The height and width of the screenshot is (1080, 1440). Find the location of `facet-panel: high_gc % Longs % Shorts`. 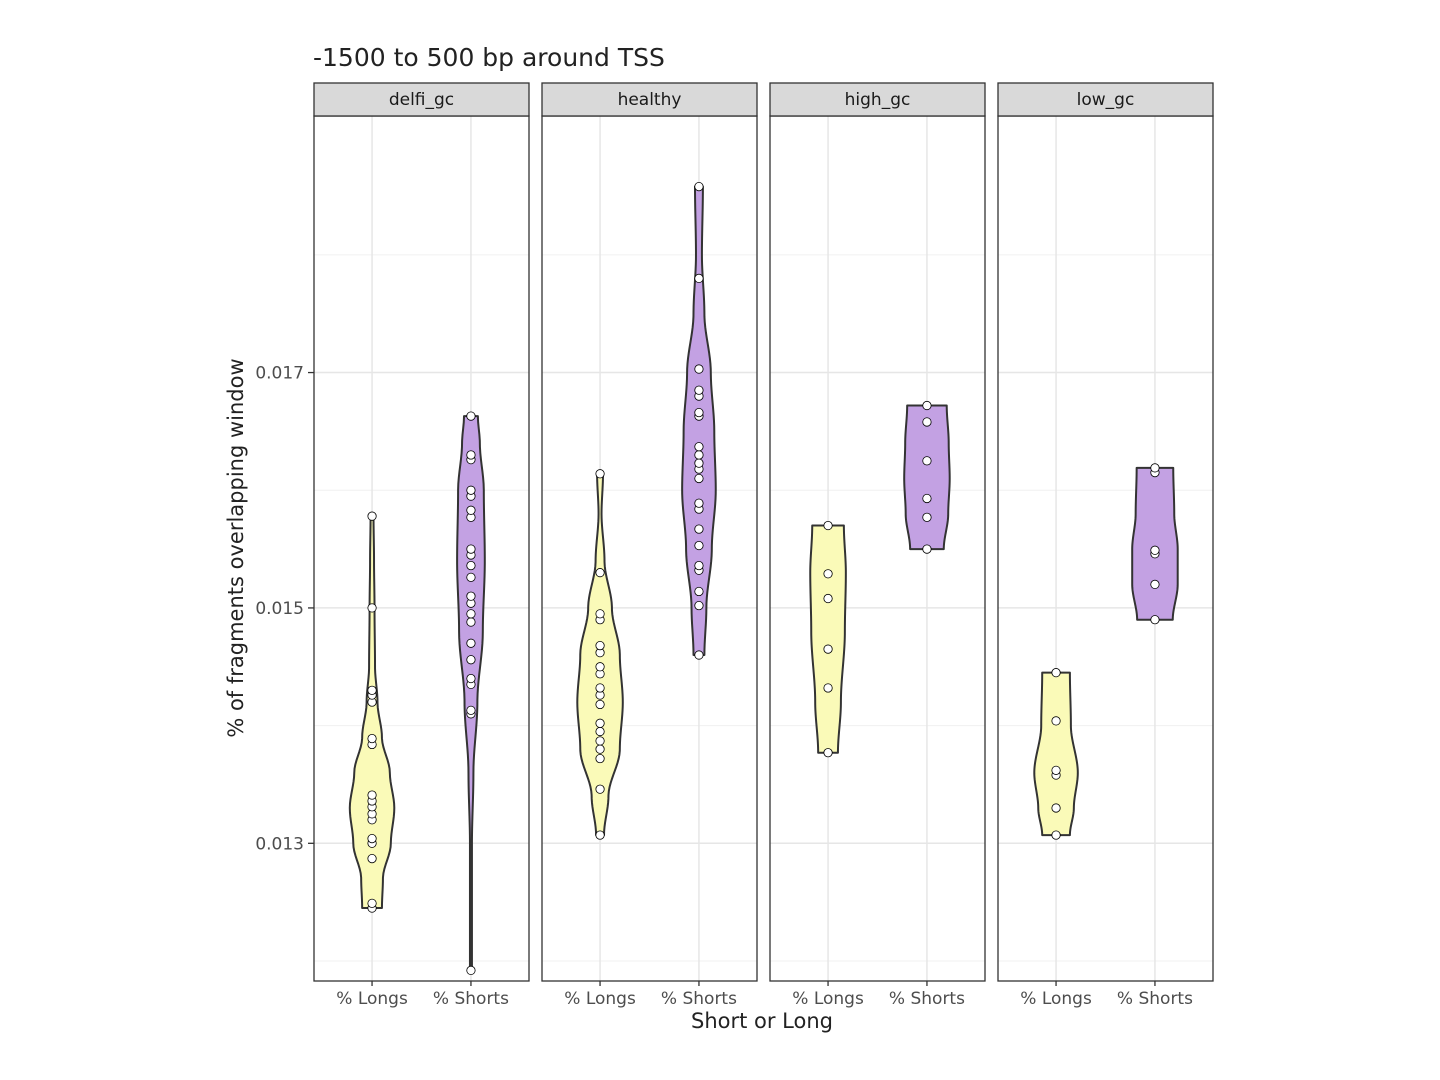

facet-panel: high_gc % Longs % Shorts is located at coordinates (877, 545).